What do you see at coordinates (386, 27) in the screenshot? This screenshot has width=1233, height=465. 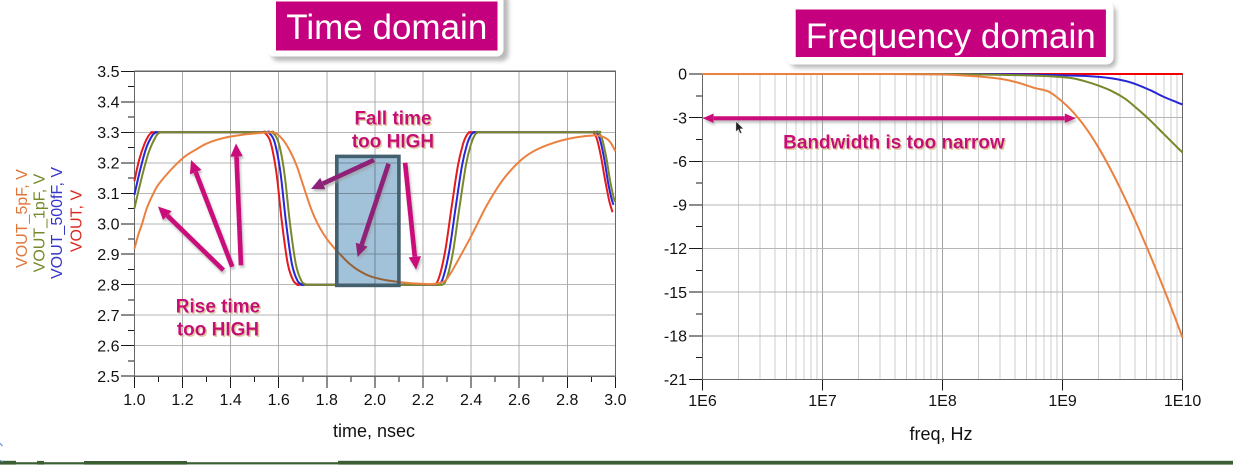 I see `svg-text: Time domain` at bounding box center [386, 27].